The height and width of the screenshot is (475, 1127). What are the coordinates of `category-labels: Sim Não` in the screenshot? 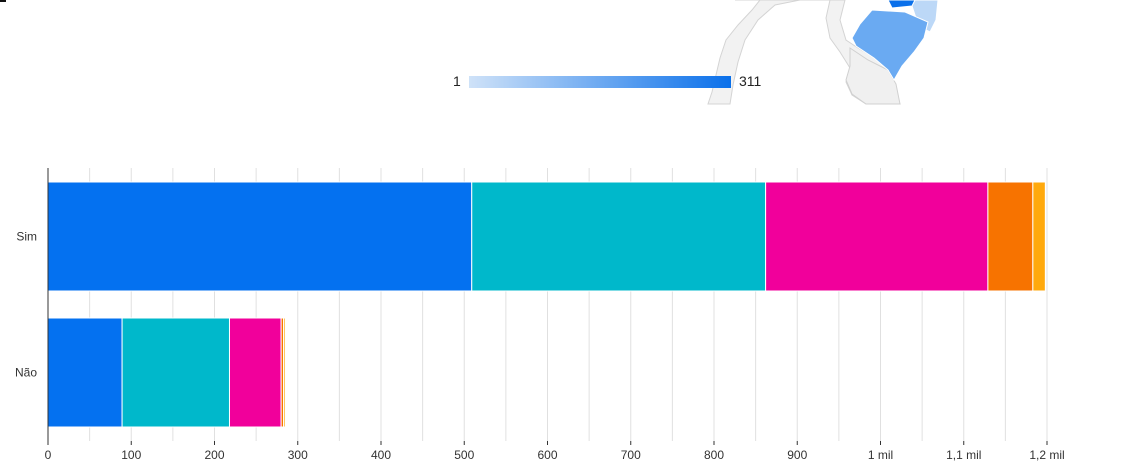 It's located at (26, 305).